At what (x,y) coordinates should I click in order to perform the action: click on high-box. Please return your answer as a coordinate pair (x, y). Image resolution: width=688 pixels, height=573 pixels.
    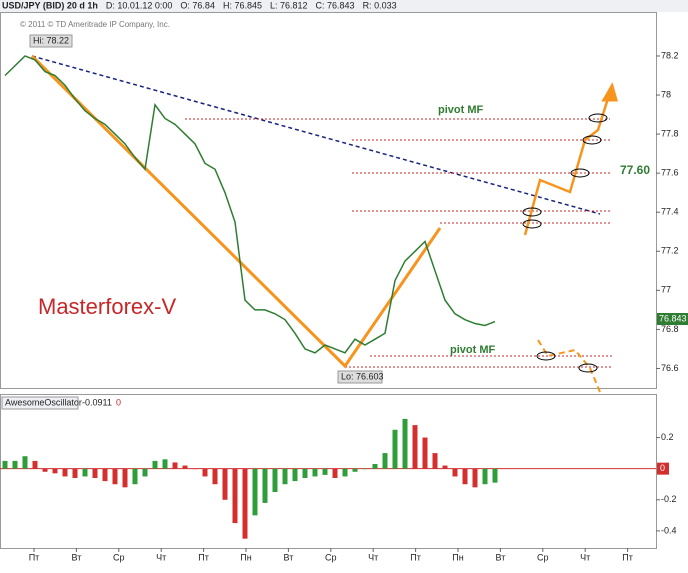
    Looking at the image, I should click on (51, 41).